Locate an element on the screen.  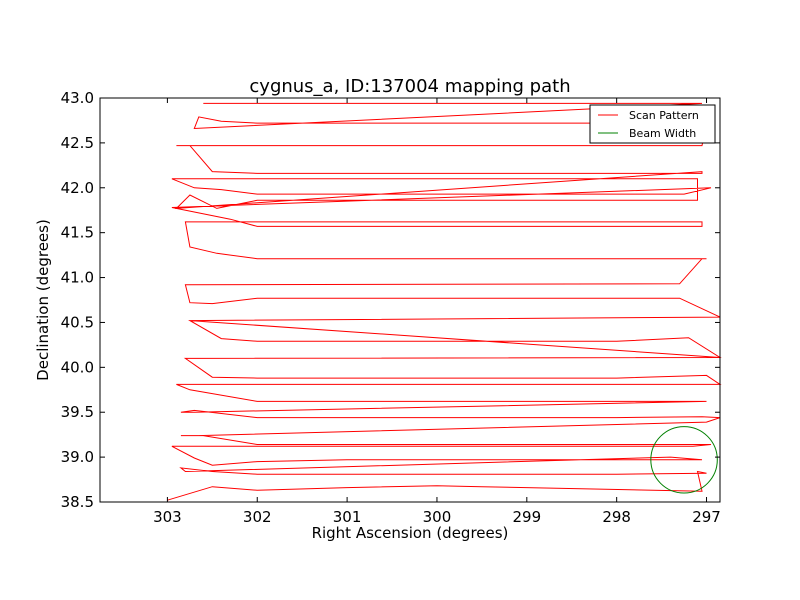
y-tick-label: 42.5 is located at coordinates (77, 143).